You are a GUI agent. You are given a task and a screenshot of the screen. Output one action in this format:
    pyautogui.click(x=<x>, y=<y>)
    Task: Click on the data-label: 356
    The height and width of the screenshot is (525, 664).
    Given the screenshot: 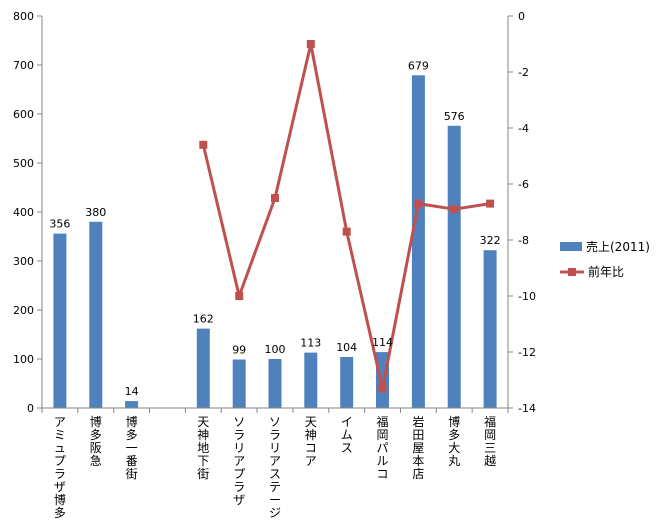 What is the action you would take?
    pyautogui.click(x=59, y=224)
    